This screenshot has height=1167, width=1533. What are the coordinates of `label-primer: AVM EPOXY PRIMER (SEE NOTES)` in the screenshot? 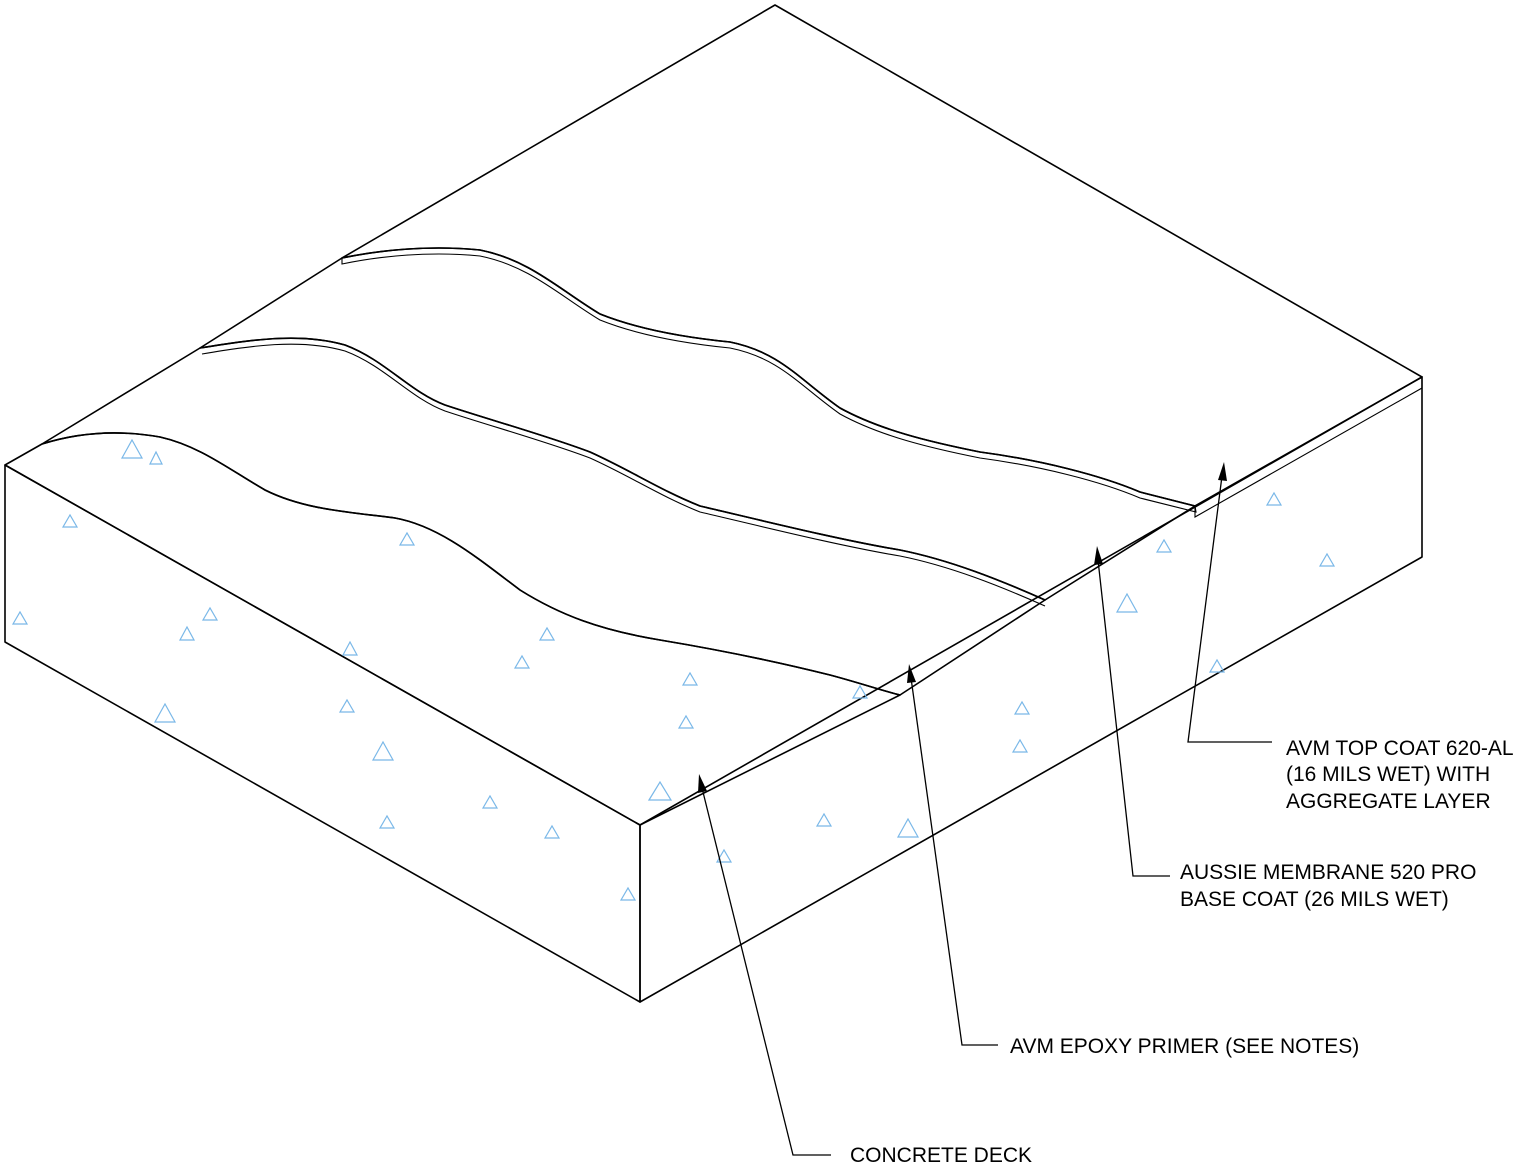 It's located at (1184, 1046).